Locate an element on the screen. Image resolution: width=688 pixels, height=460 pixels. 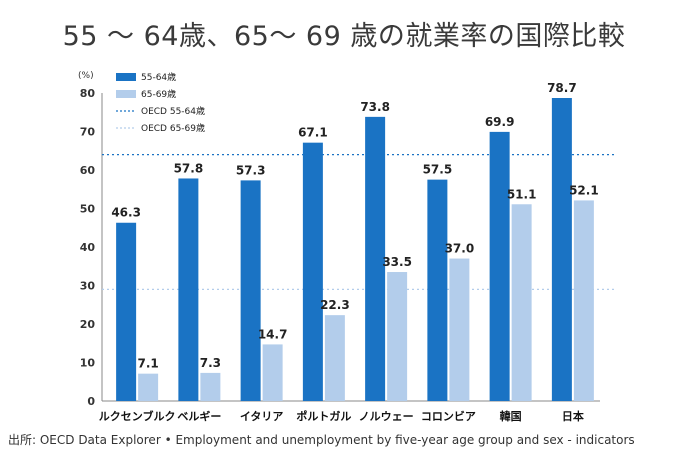
legend-label: OECD 65-69歳 is located at coordinates (173, 128).